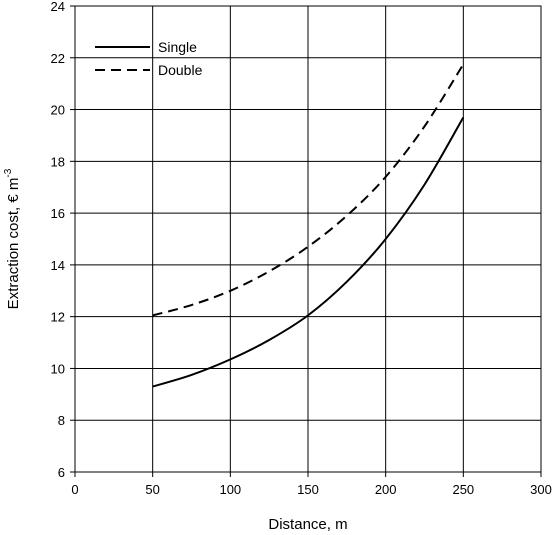 This screenshot has width=552, height=535. What do you see at coordinates (177, 47) in the screenshot?
I see `legend-label-single: Single` at bounding box center [177, 47].